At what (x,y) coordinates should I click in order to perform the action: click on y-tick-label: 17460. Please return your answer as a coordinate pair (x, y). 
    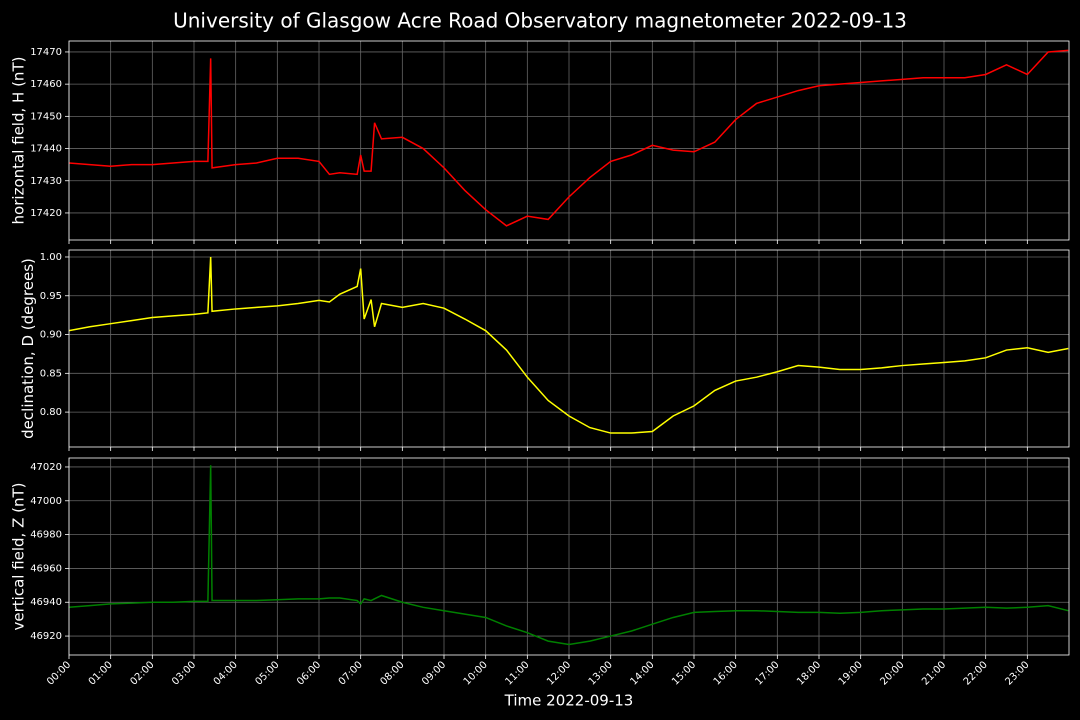
    Looking at the image, I should click on (46, 84).